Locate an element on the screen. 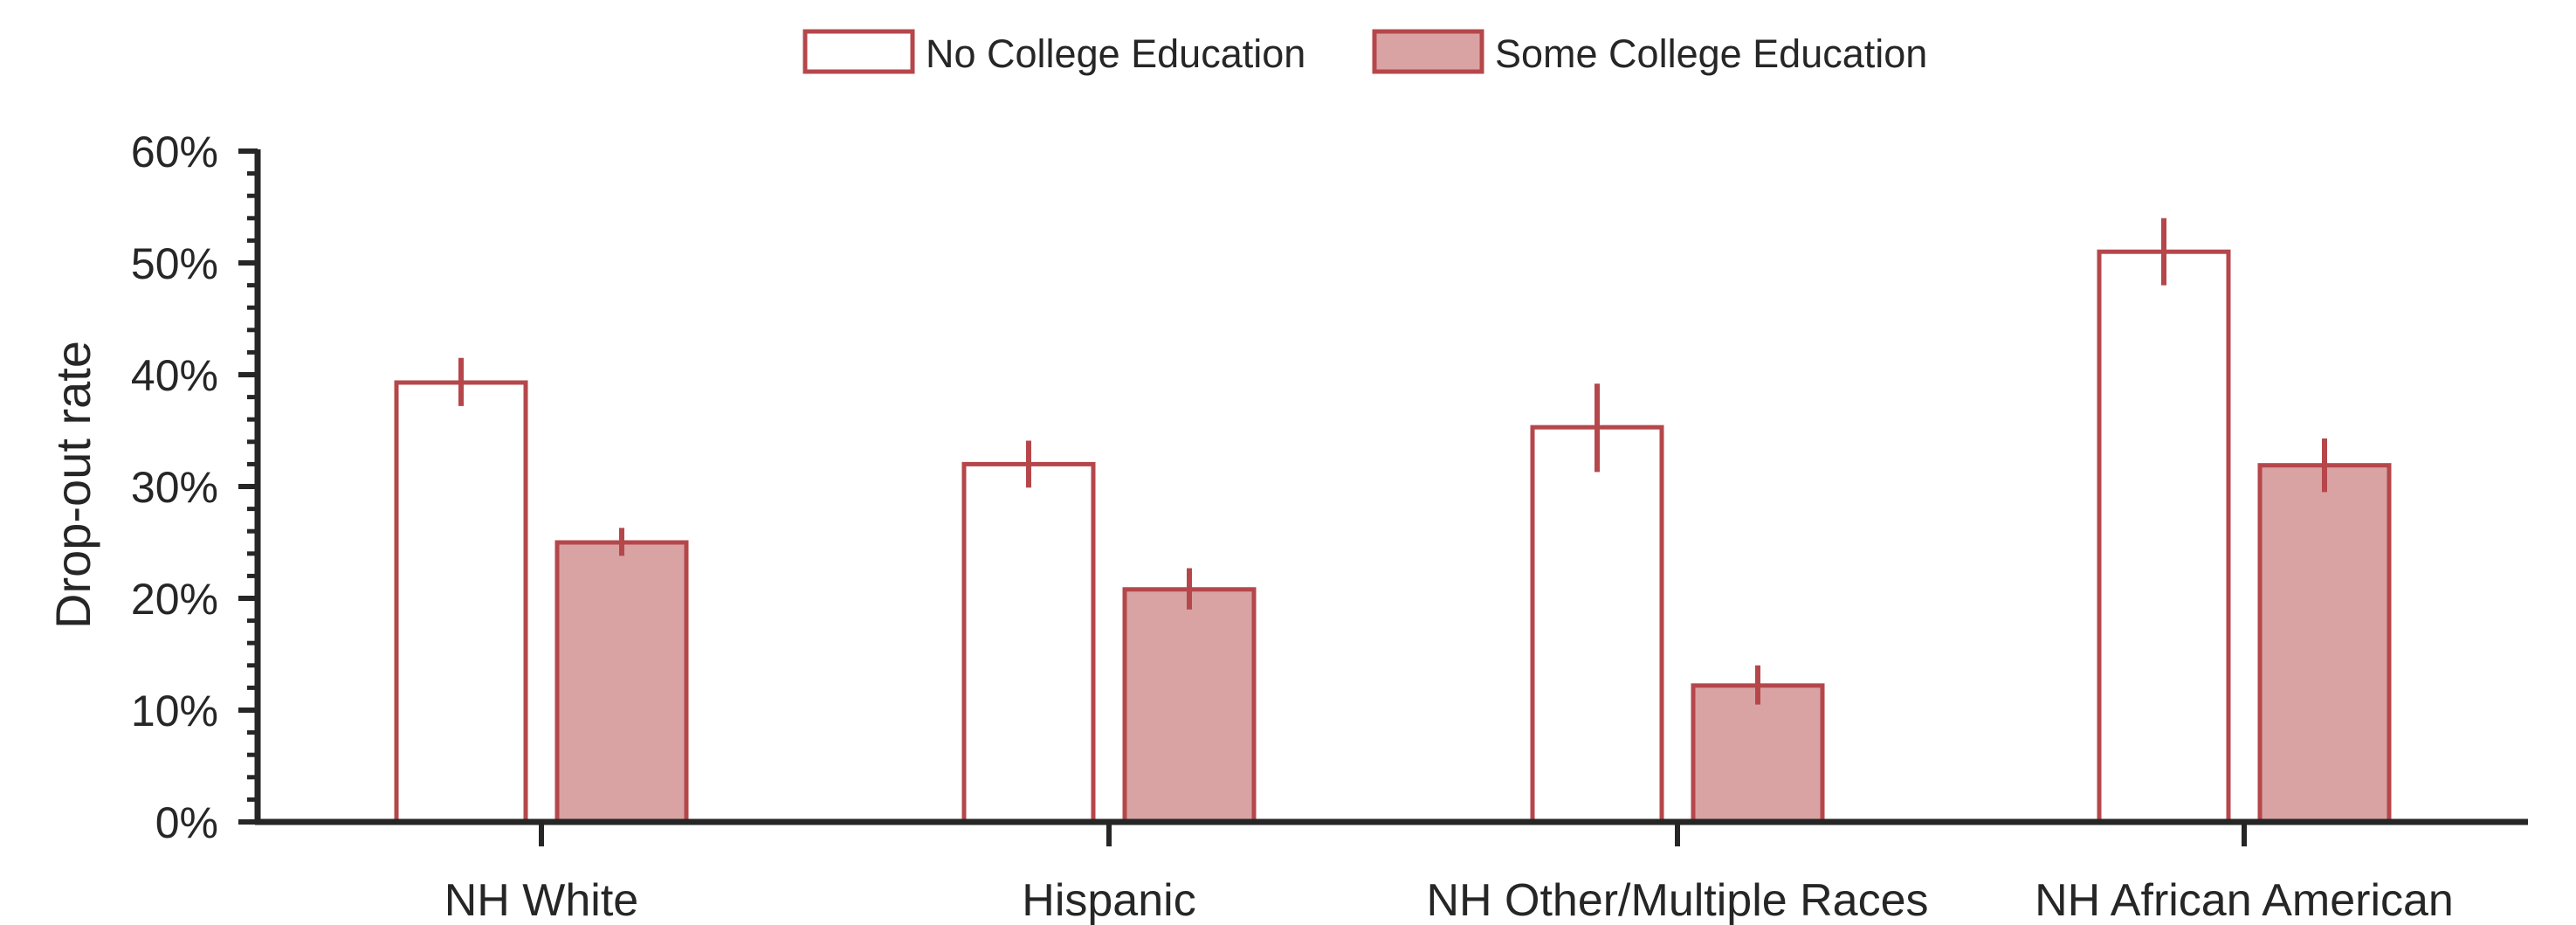 The image size is (2576, 925). y-tick-label: 0% is located at coordinates (186, 822).